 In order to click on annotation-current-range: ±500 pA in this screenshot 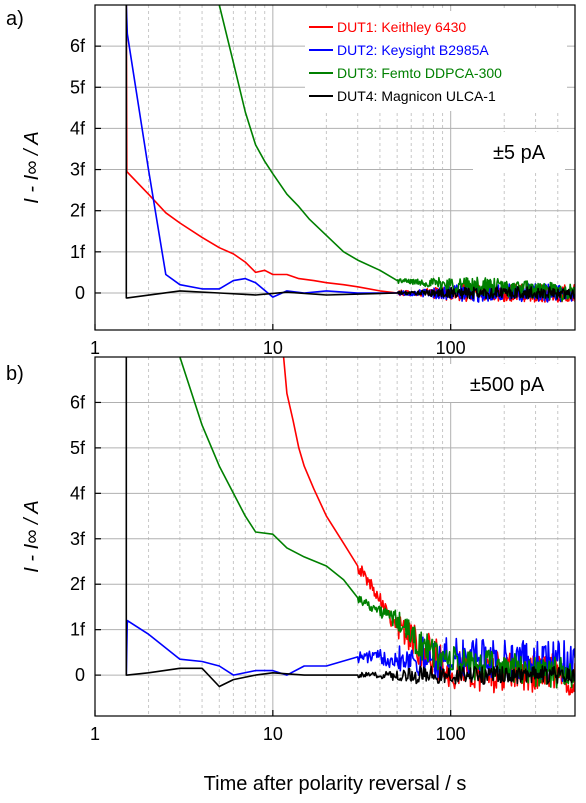, I will do `click(507, 385)`.